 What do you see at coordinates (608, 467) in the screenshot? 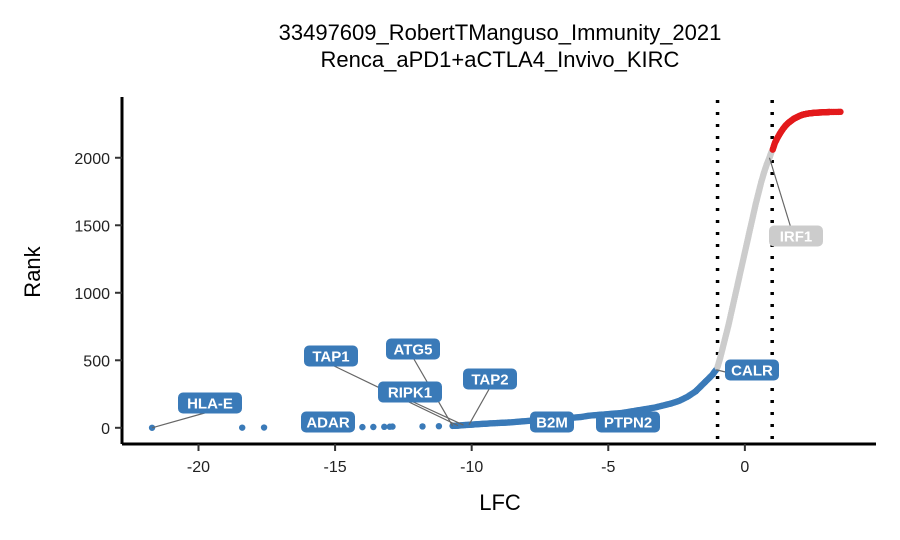
I see `x-tick-label: -5` at bounding box center [608, 467].